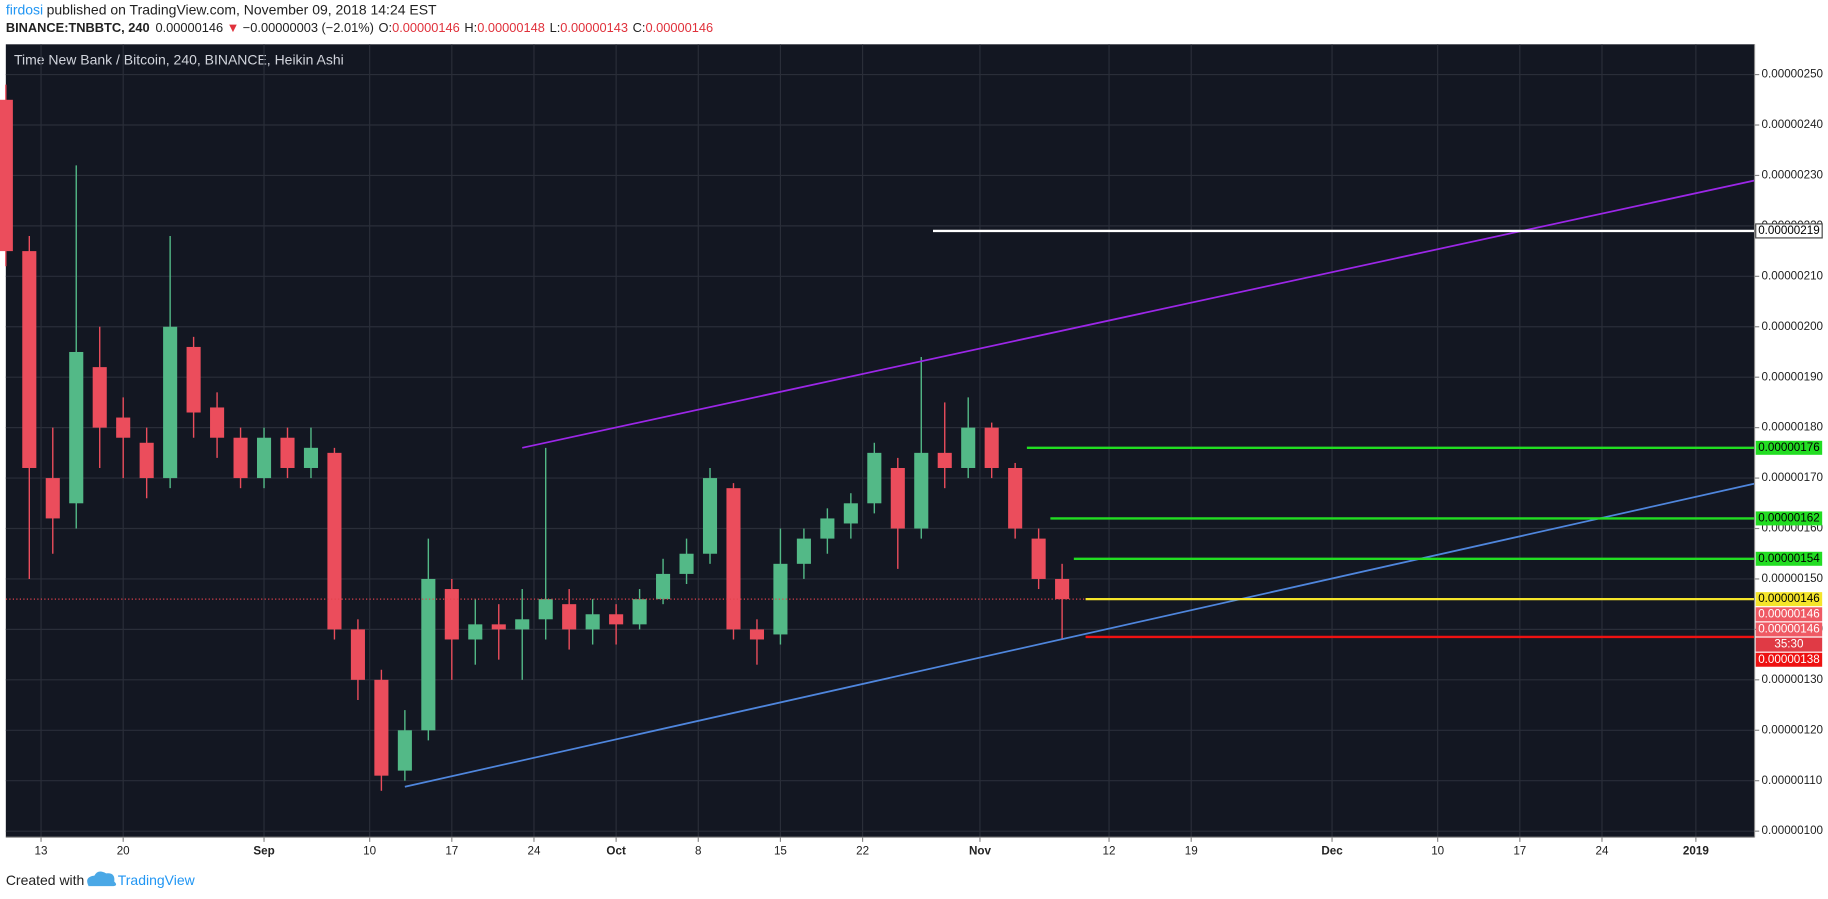 The width and height of the screenshot is (1828, 899). What do you see at coordinates (1793, 275) in the screenshot?
I see `y-tick-label: 0.00000210` at bounding box center [1793, 275].